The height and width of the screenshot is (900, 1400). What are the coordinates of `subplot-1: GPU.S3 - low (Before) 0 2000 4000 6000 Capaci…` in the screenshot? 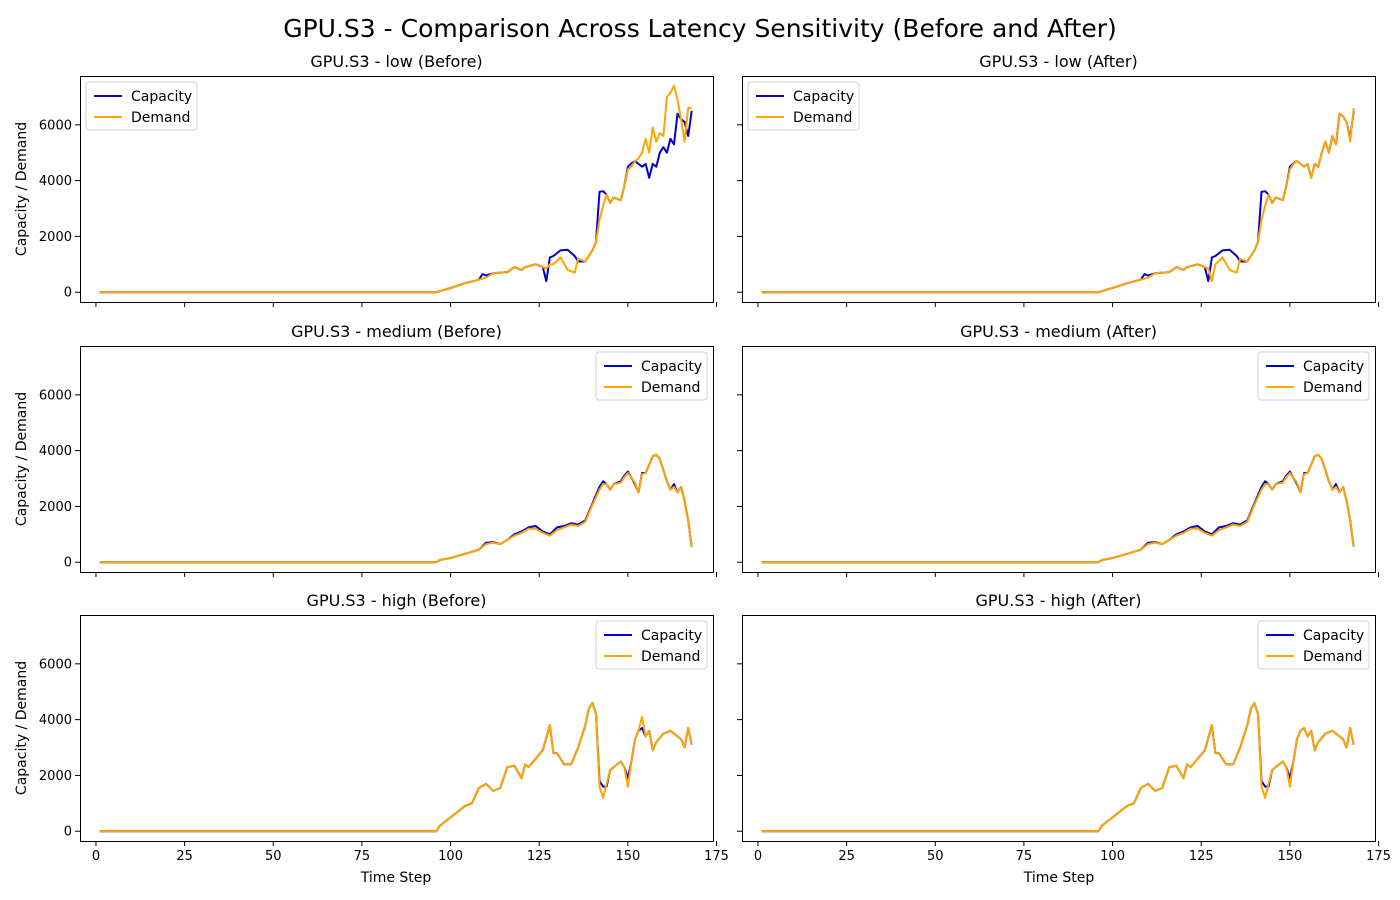 It's located at (366, 179).